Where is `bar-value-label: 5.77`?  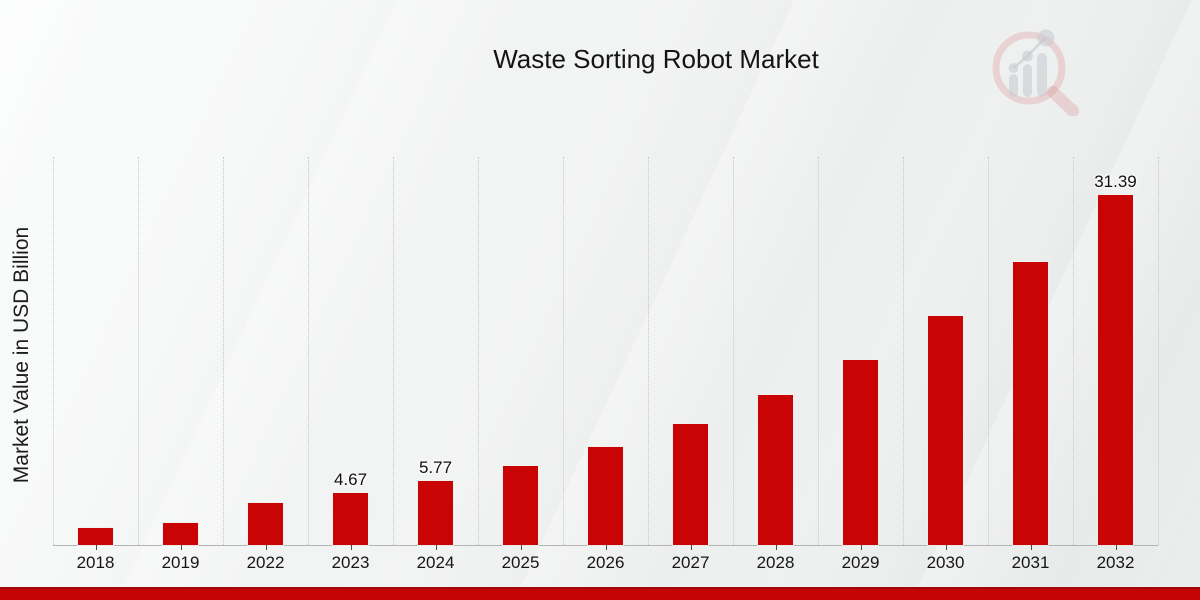 bar-value-label: 5.77 is located at coordinates (435, 467).